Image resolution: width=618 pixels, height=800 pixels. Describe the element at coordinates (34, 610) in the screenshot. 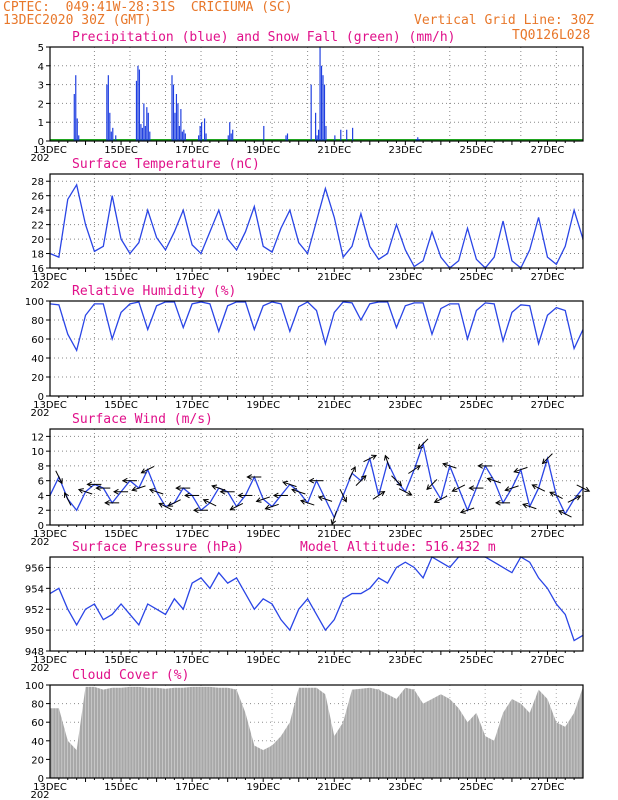

I see `y-tick-label: 952` at that location.